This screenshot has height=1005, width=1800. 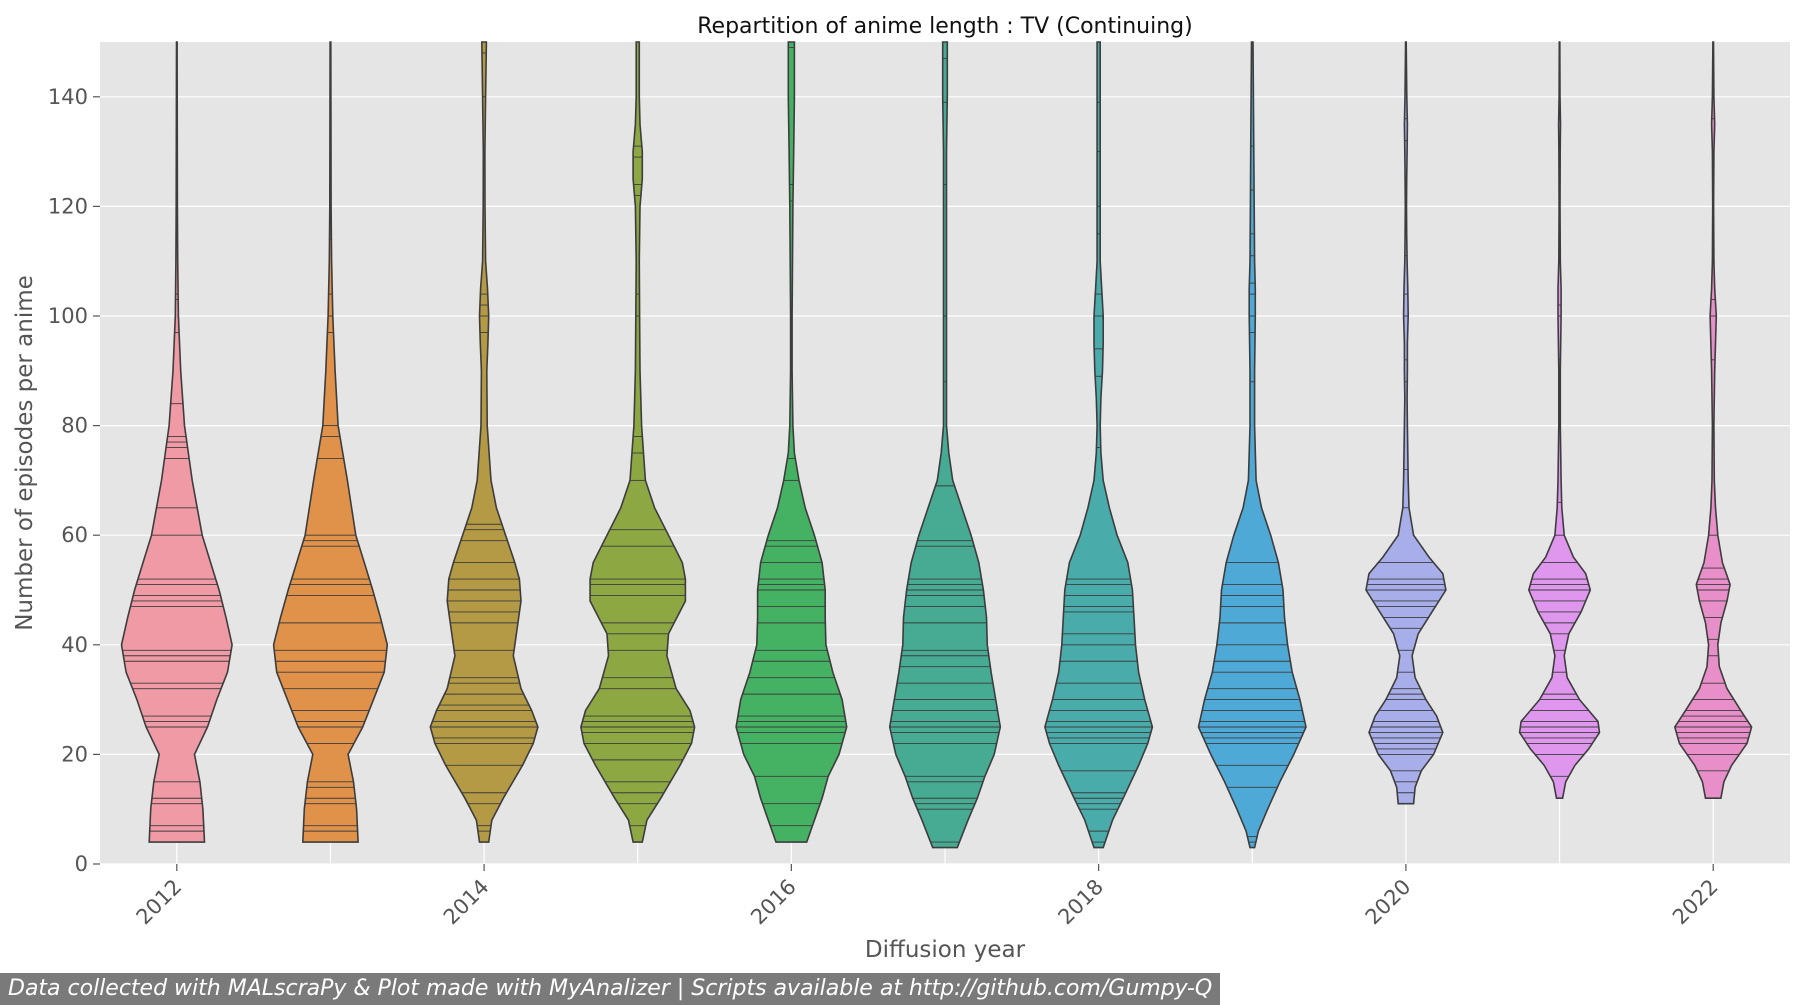 I want to click on x-axis-label: Diffusion year, so click(x=945, y=950).